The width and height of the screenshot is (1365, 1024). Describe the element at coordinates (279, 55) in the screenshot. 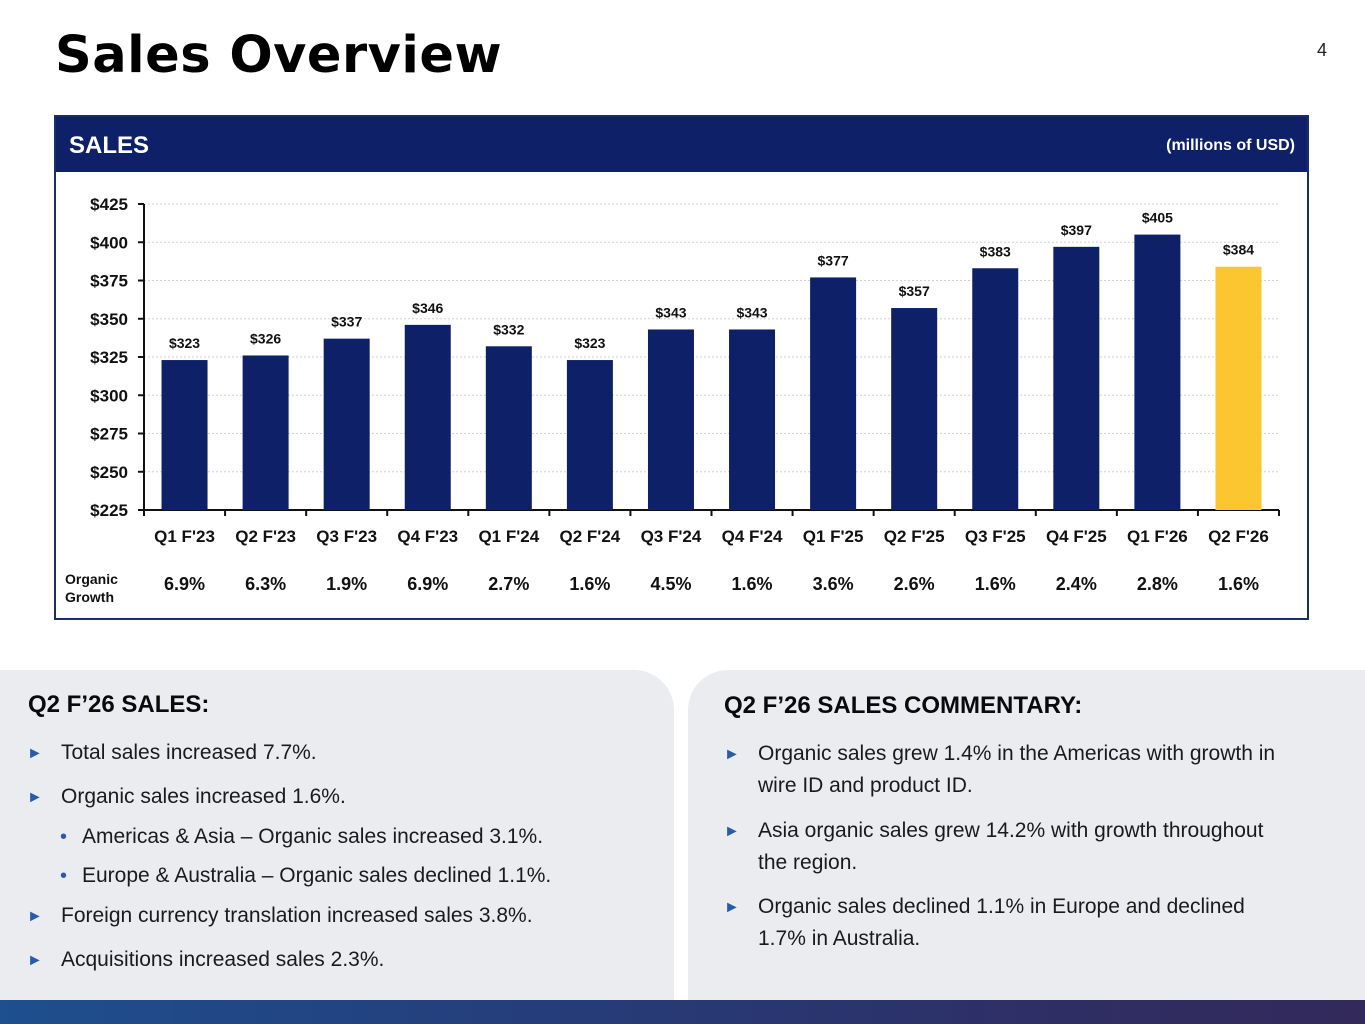

I see `page-title: Sales Overview` at that location.